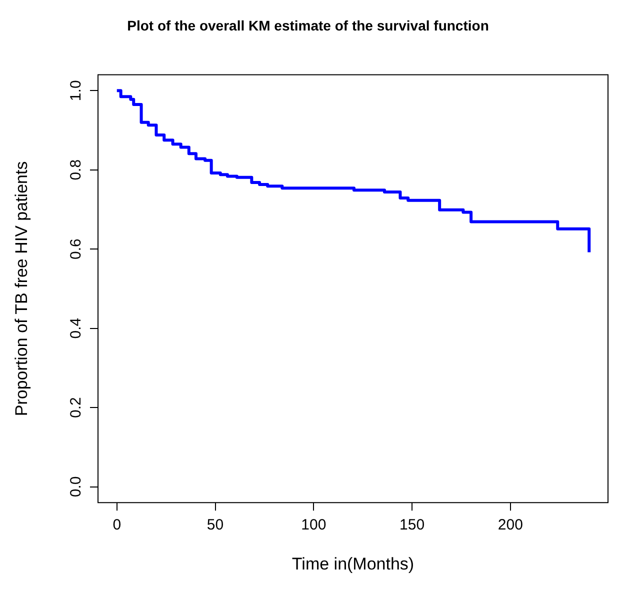  What do you see at coordinates (412, 525) in the screenshot?
I see `x-tick-label: 150` at bounding box center [412, 525].